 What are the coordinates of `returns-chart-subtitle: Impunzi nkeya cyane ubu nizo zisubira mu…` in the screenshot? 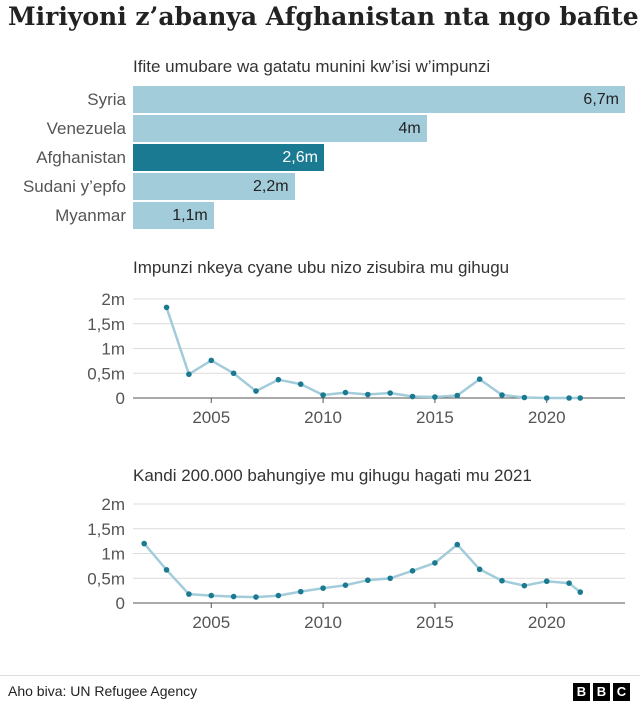 It's located at (321, 267).